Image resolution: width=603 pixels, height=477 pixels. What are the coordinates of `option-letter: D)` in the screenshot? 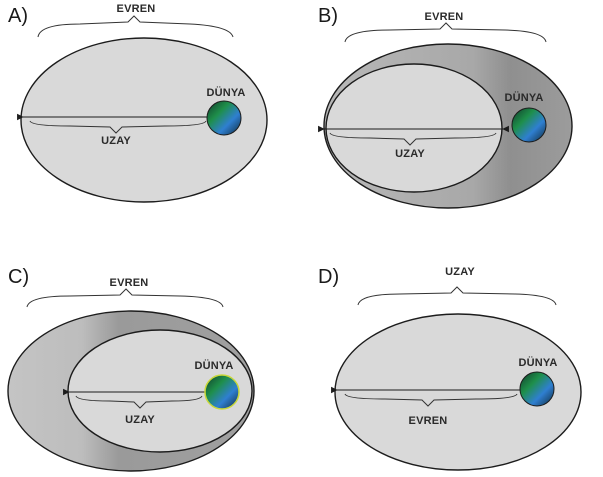 It's located at (328, 277).